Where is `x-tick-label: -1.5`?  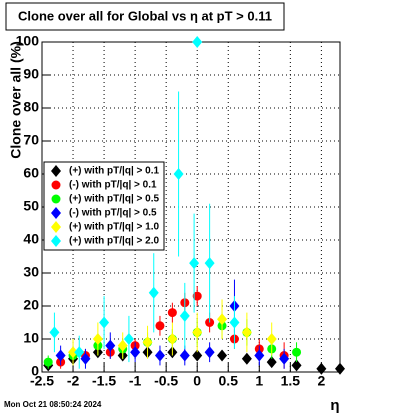 x-tick-label: -1.5 is located at coordinates (104, 381).